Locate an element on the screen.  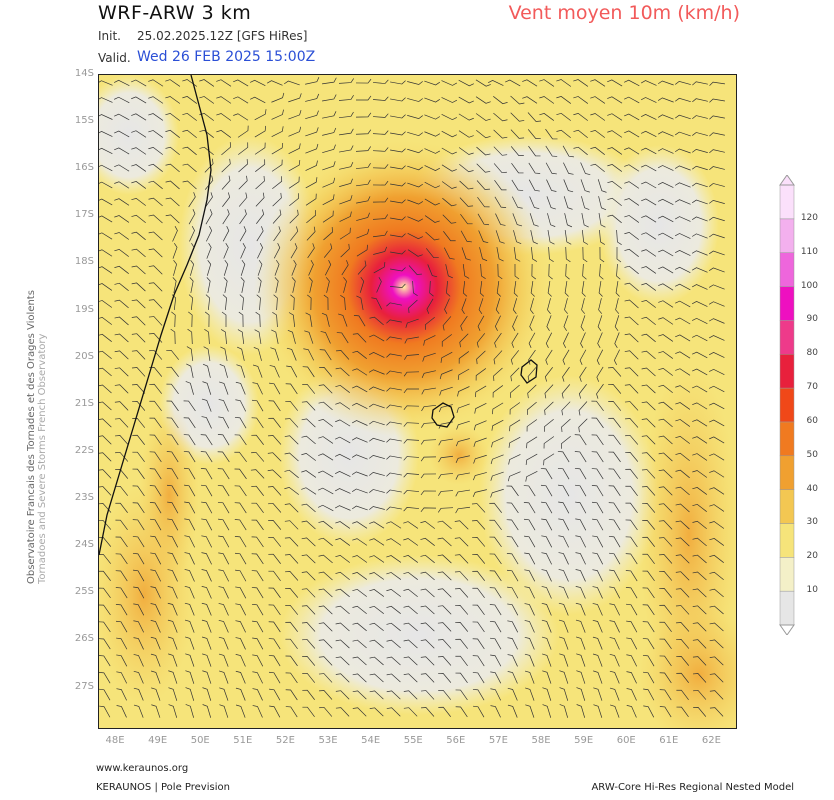
lat-label: 27S is located at coordinates (84, 686).